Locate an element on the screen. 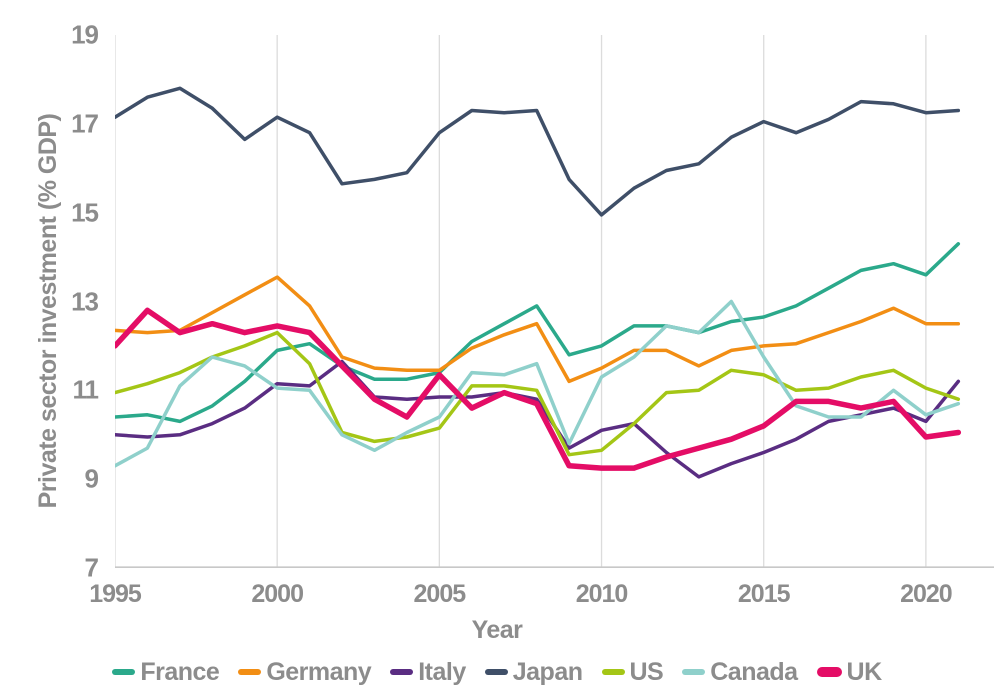 The image size is (994, 698). legend-swatch-italy is located at coordinates (402, 672).